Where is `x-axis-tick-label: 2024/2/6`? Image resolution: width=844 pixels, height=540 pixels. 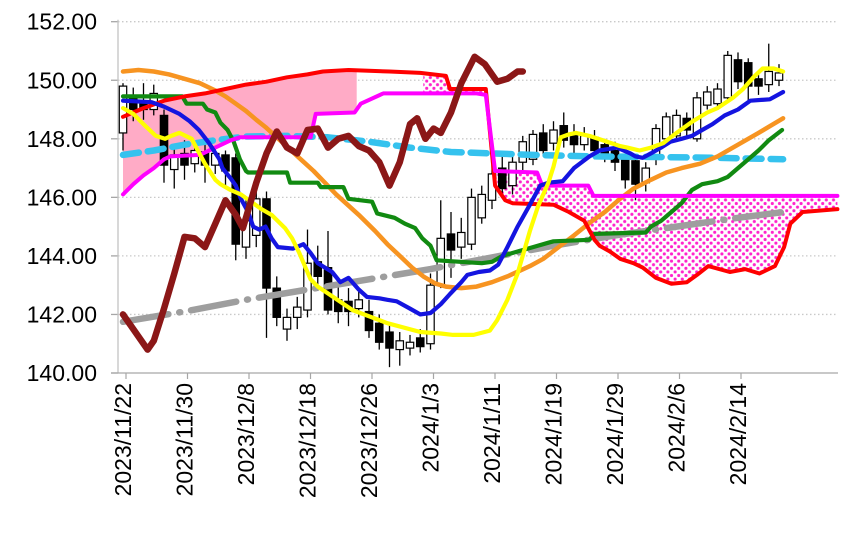
x-axis-tick-label: 2024/2/6 is located at coordinates (677, 428).